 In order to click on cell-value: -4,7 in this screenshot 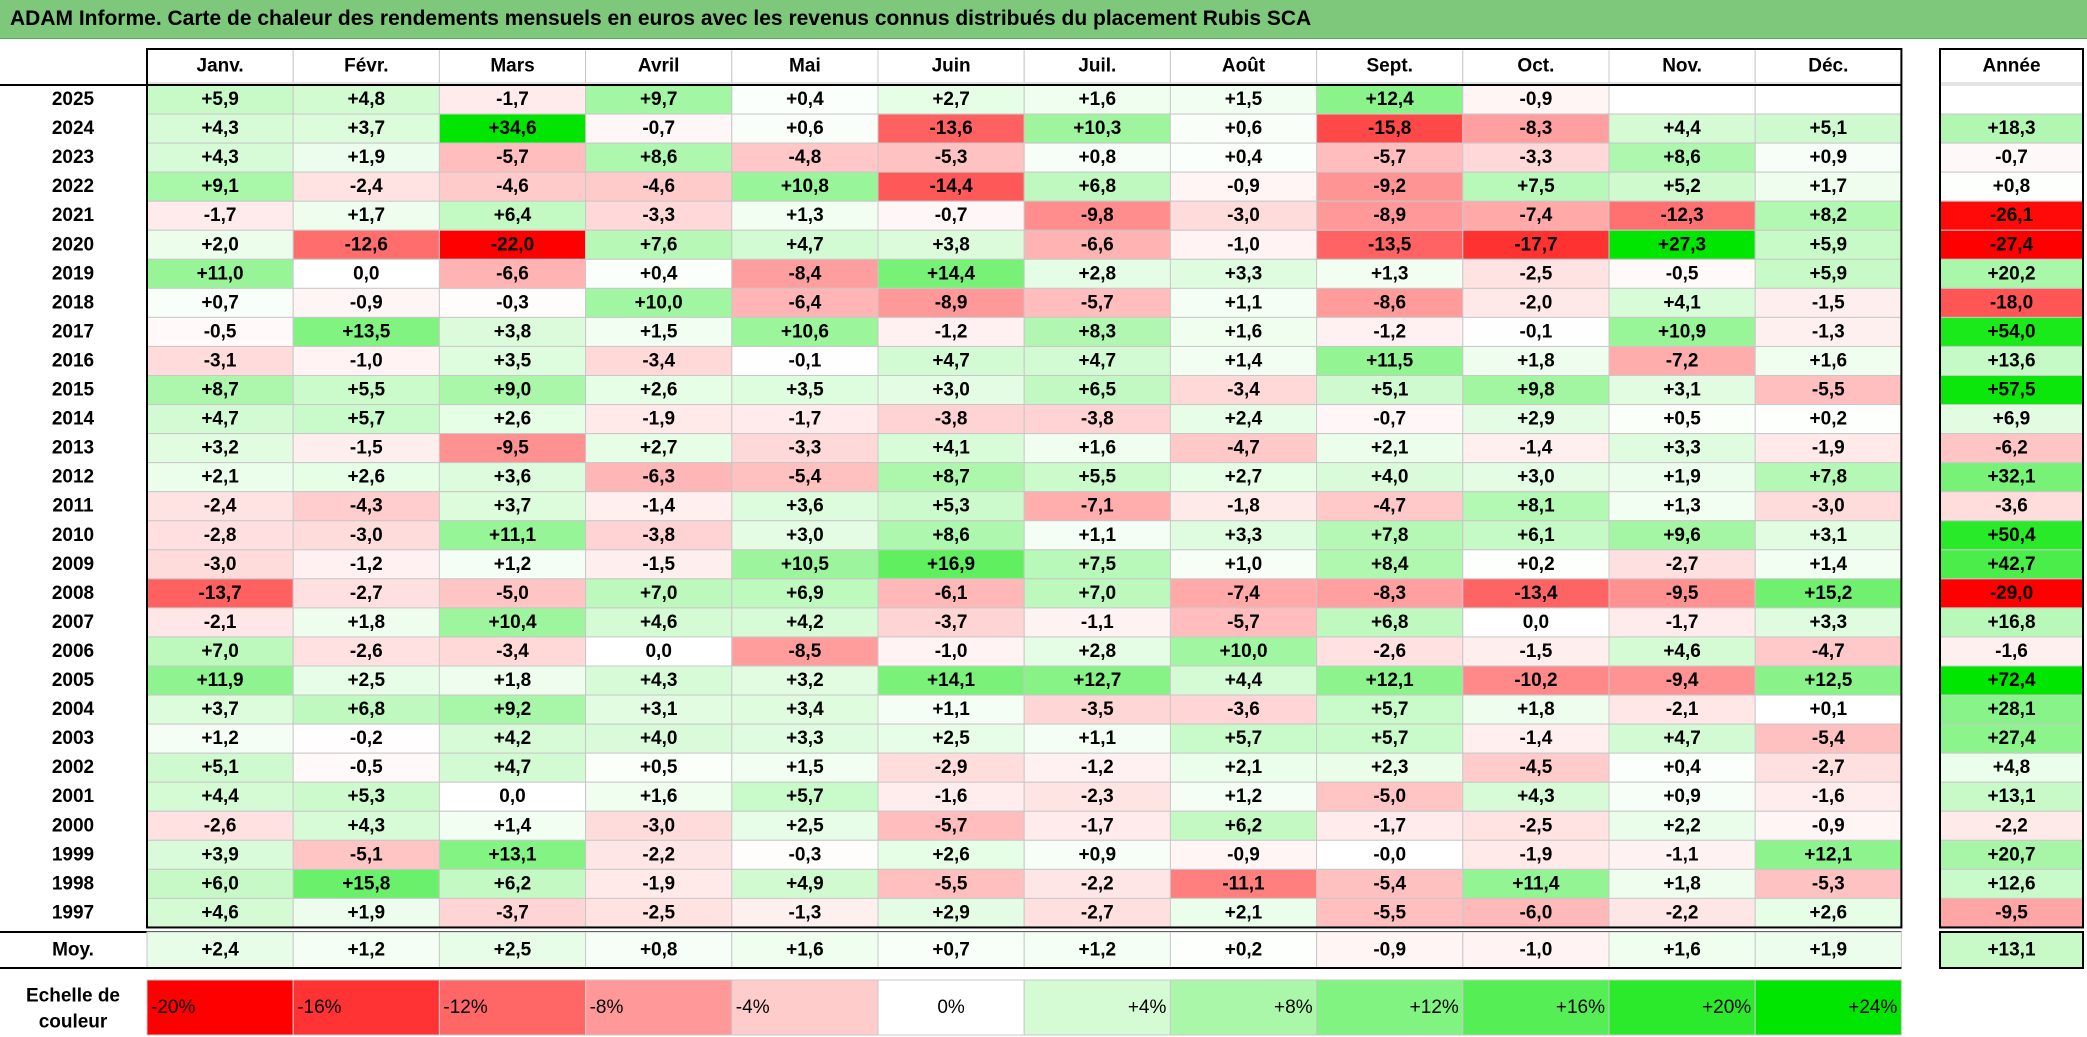, I will do `click(1828, 651)`.